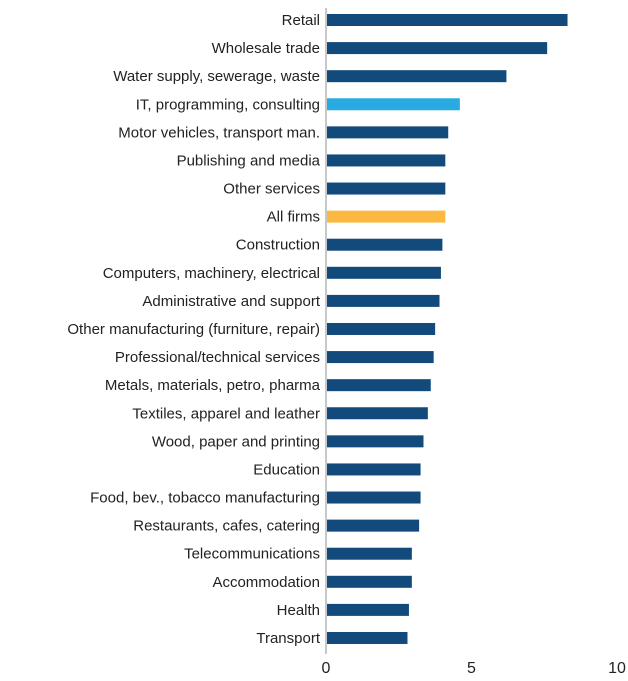 Image resolution: width=628 pixels, height=681 pixels. Describe the element at coordinates (293, 217) in the screenshot. I see `category-label-all-firms: All firms` at that location.